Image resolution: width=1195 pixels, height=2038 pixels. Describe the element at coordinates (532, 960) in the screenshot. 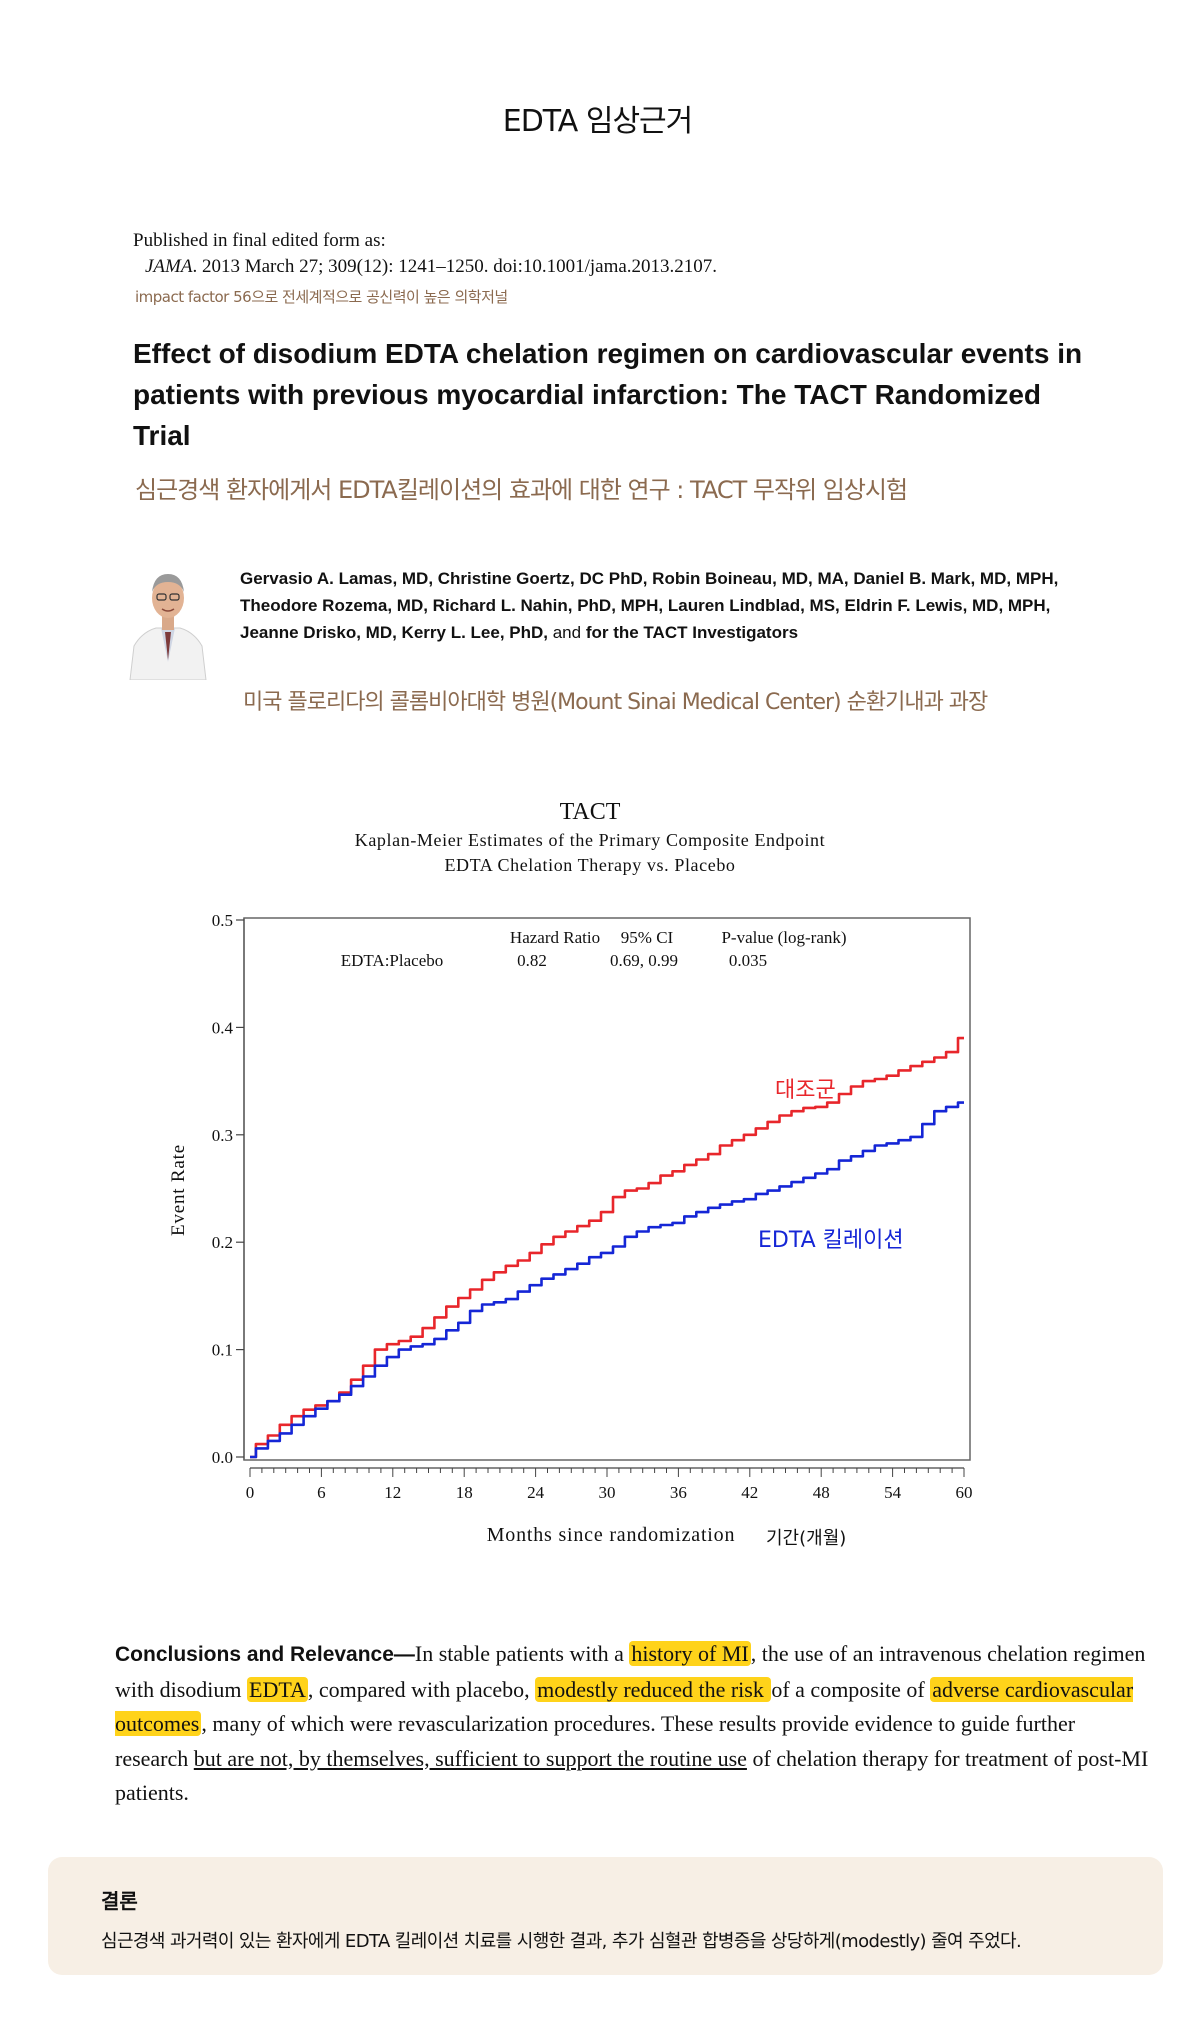

I see `stats-hr-value: 0.82` at that location.